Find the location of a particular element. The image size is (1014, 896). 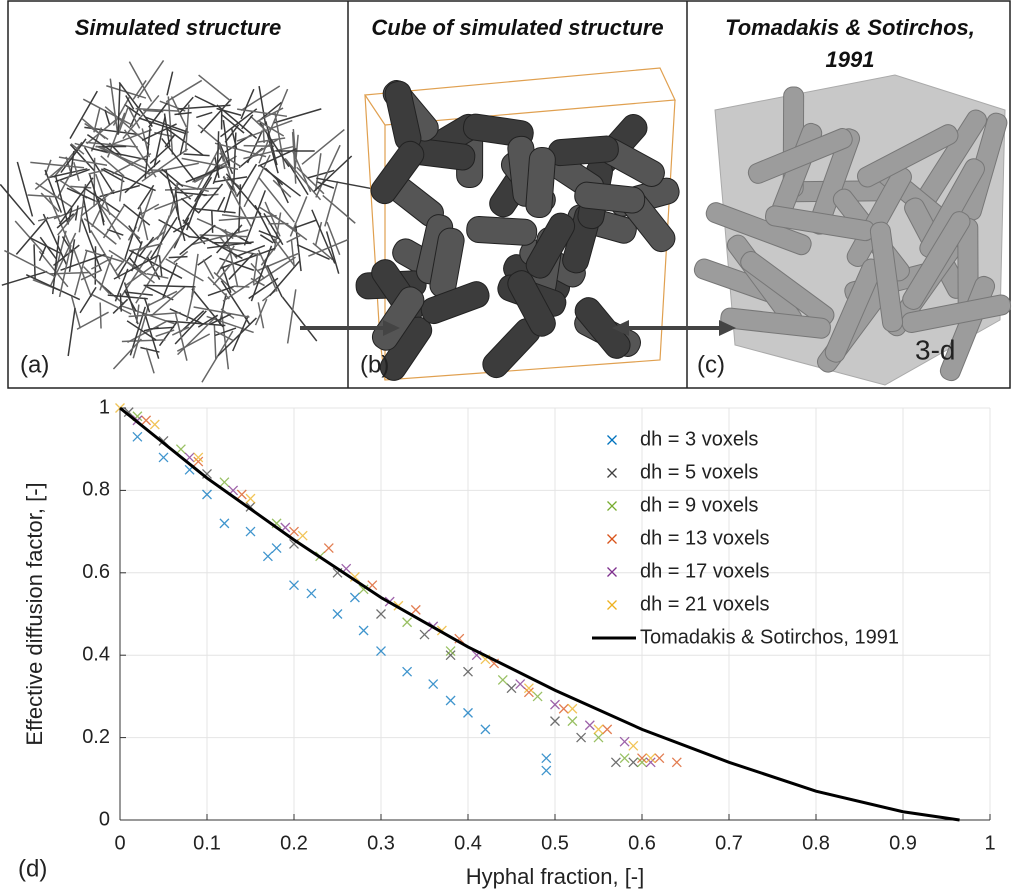

x-tick-label: 0.9 is located at coordinates (903, 843).